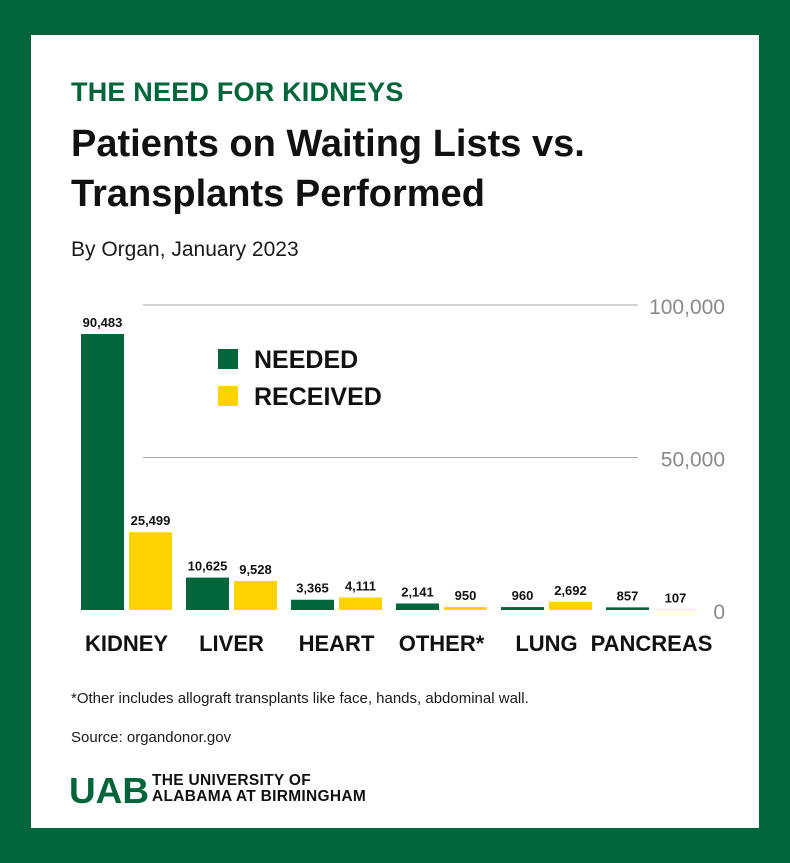 The width and height of the screenshot is (790, 863). I want to click on university-name-line2: ALABAMA AT BIRMINGHAM, so click(259, 796).